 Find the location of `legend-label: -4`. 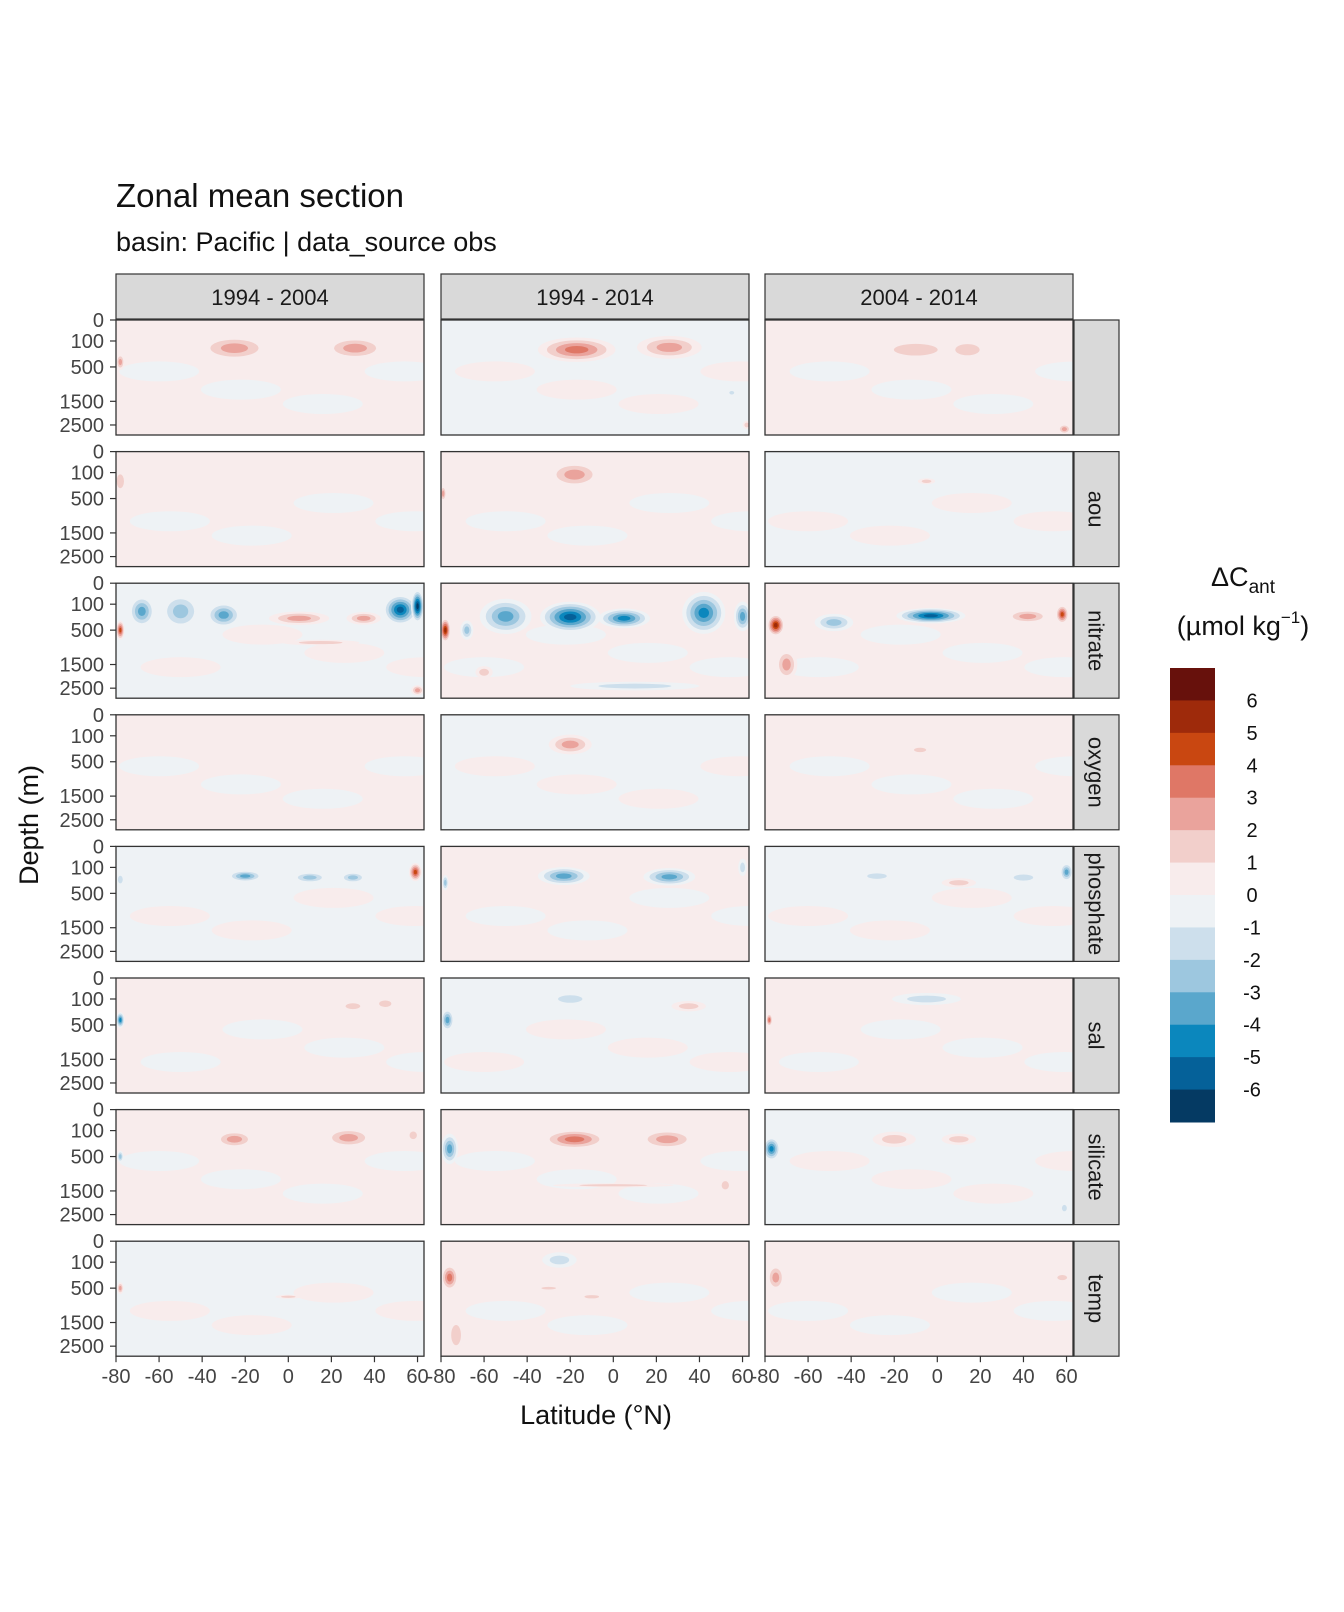

legend-label: -4 is located at coordinates (1252, 1026).